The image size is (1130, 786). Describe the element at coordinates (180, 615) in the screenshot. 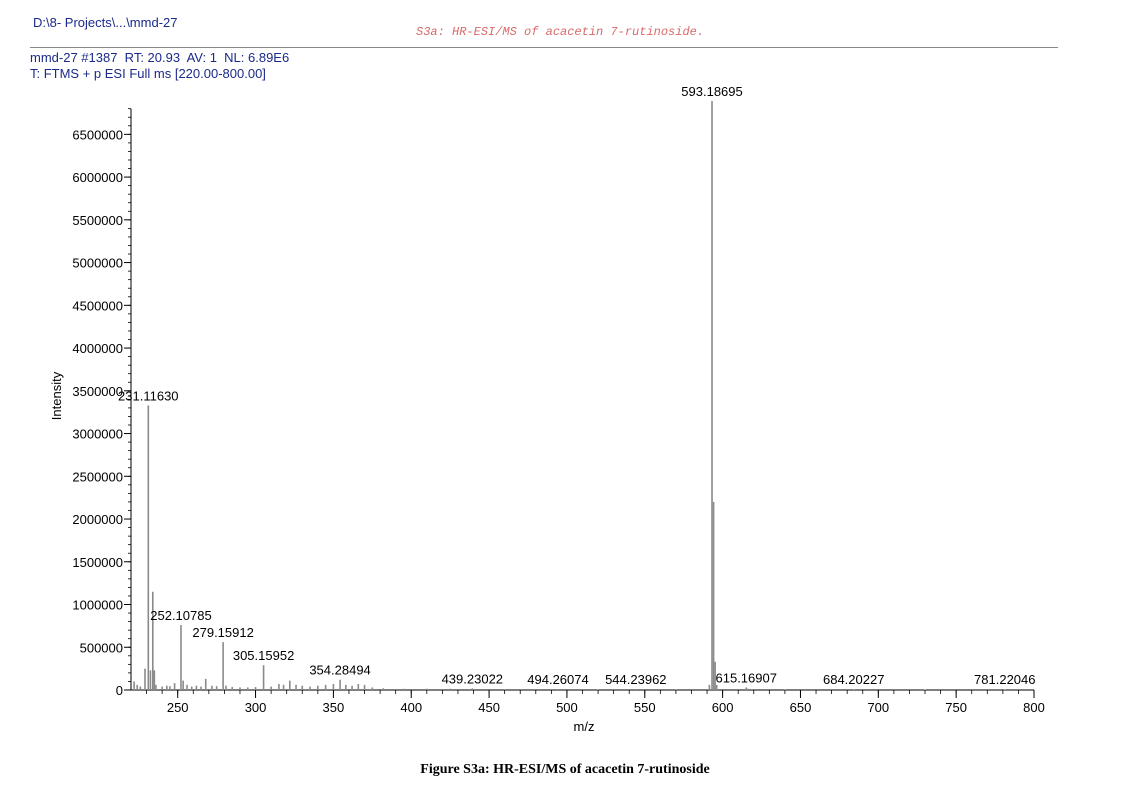

I see `peak-label: 252.10785` at that location.